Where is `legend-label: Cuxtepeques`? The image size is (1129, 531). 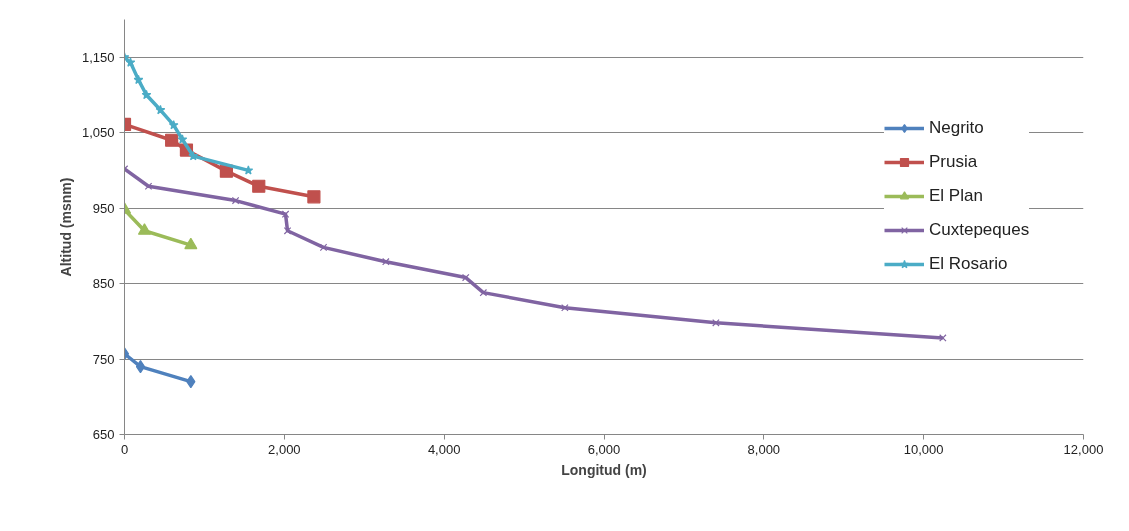
legend-label: Cuxtepeques is located at coordinates (979, 230).